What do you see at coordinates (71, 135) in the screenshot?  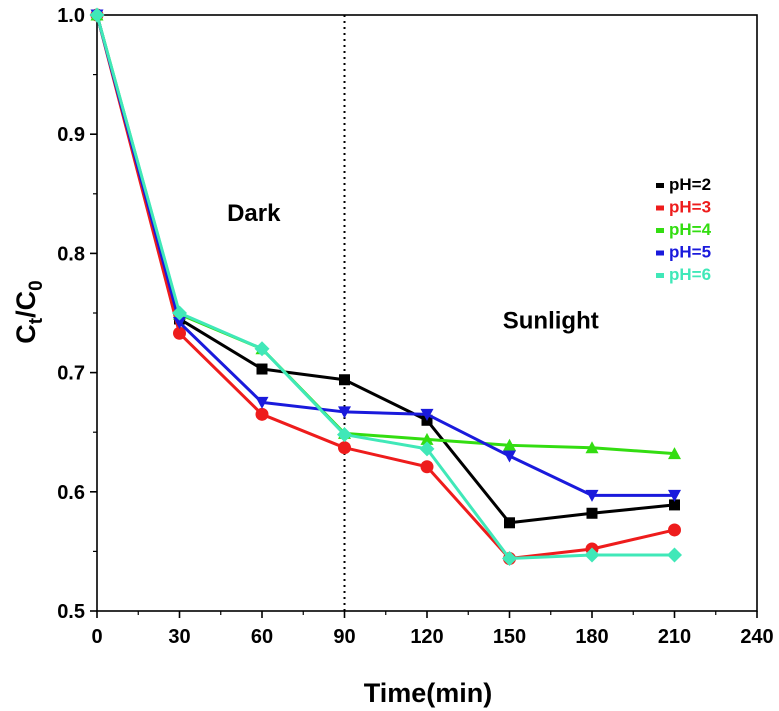 I see `y-tick-label-0.9: 0.9` at bounding box center [71, 135].